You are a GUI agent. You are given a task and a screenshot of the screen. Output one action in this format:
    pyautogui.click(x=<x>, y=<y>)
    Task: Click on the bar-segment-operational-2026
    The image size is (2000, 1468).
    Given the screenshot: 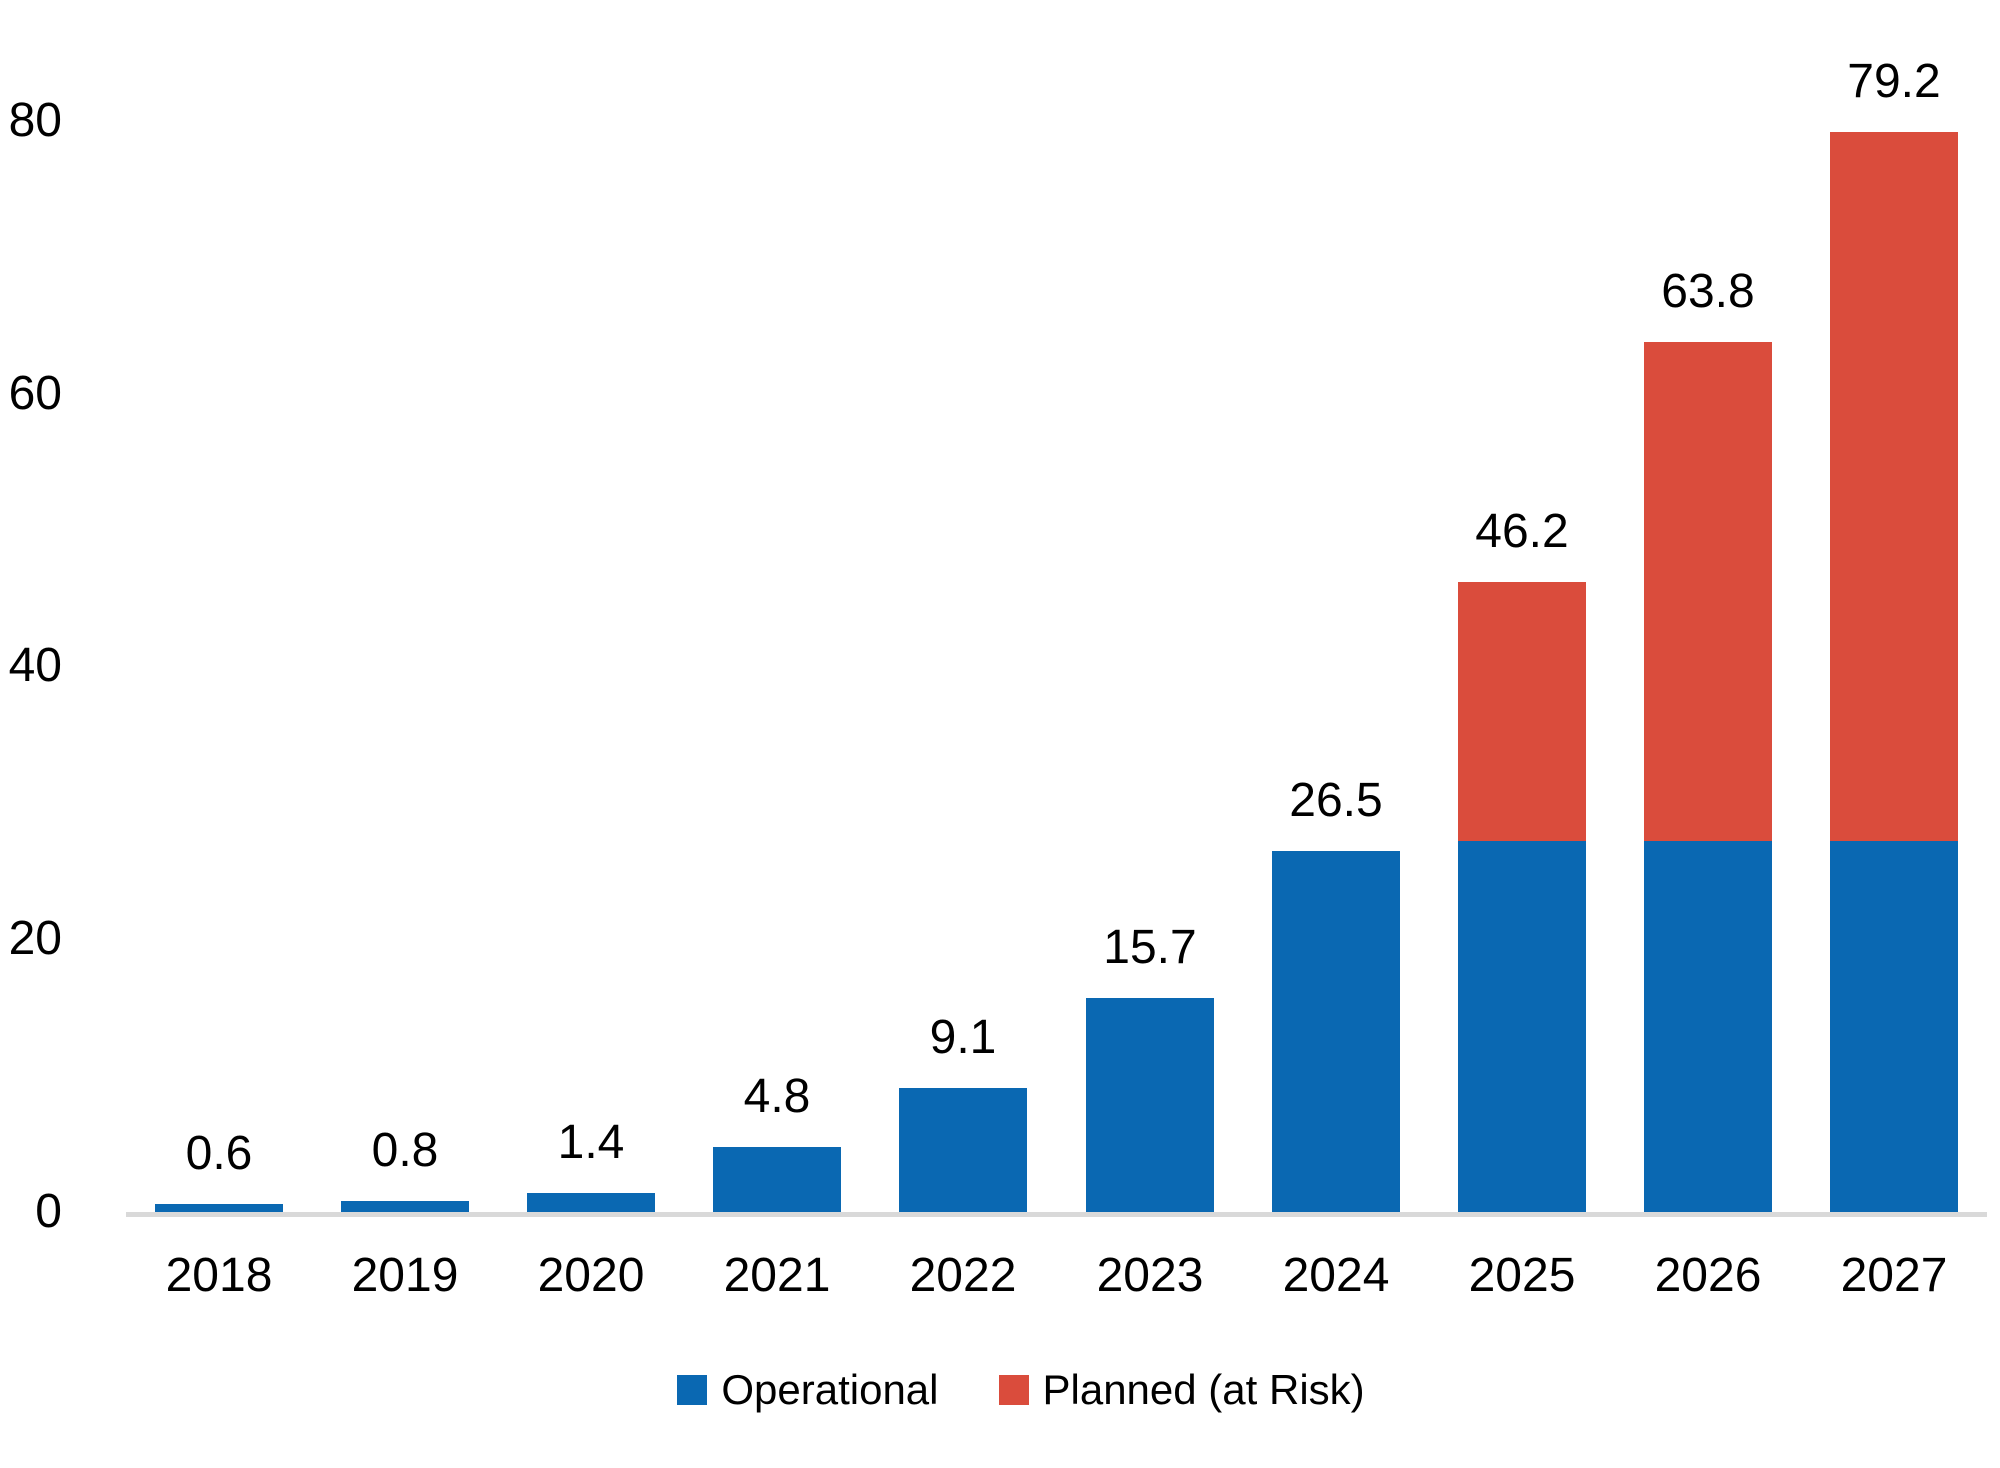 What is the action you would take?
    pyautogui.click(x=1708, y=1026)
    